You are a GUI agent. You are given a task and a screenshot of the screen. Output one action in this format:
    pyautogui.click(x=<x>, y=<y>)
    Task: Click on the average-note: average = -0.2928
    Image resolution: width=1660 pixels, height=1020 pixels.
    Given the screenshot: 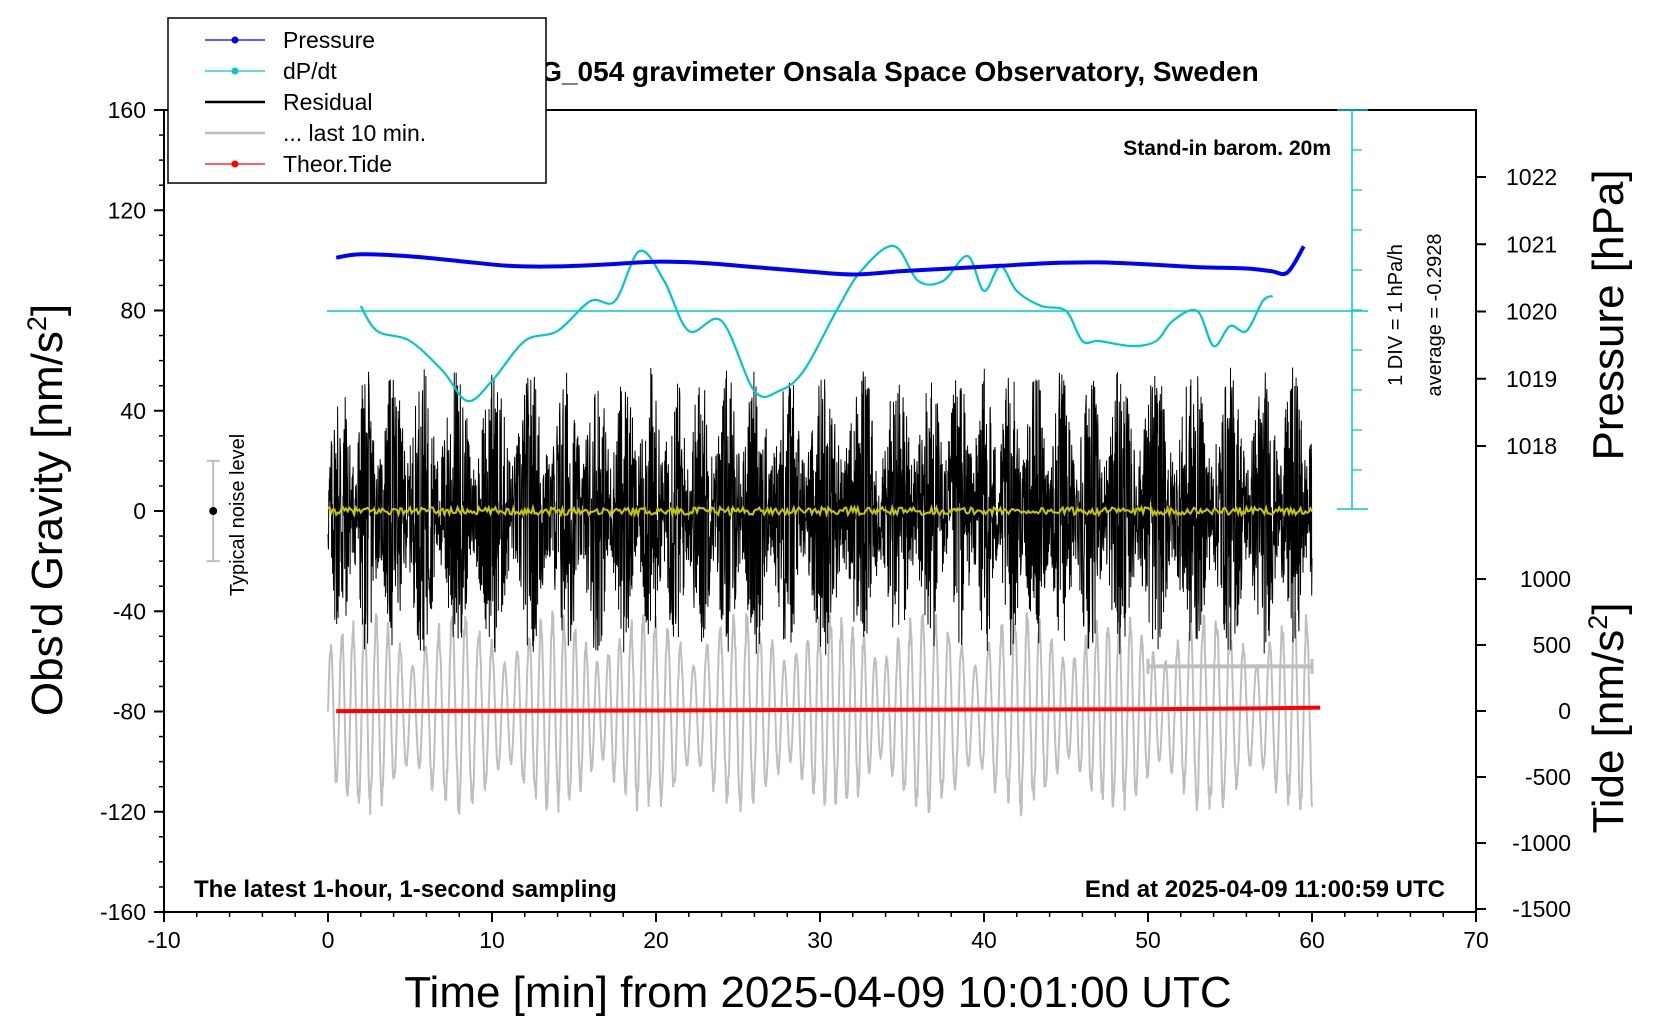 What is the action you would take?
    pyautogui.click(x=1435, y=315)
    